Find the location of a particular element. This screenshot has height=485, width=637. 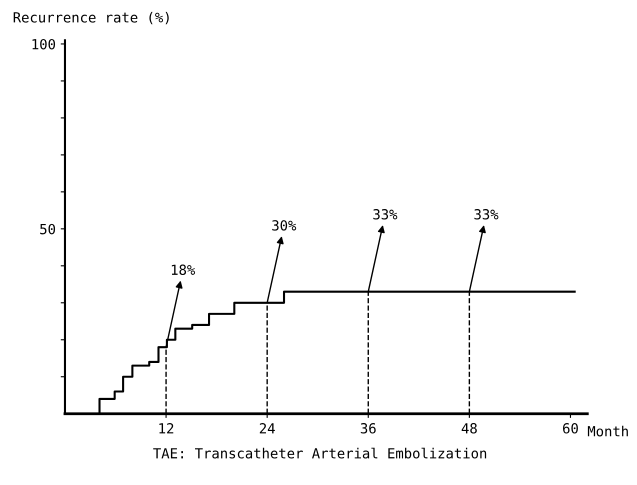

text: TAE: Transcatheter Arterial Embolization is located at coordinates (319, 453).